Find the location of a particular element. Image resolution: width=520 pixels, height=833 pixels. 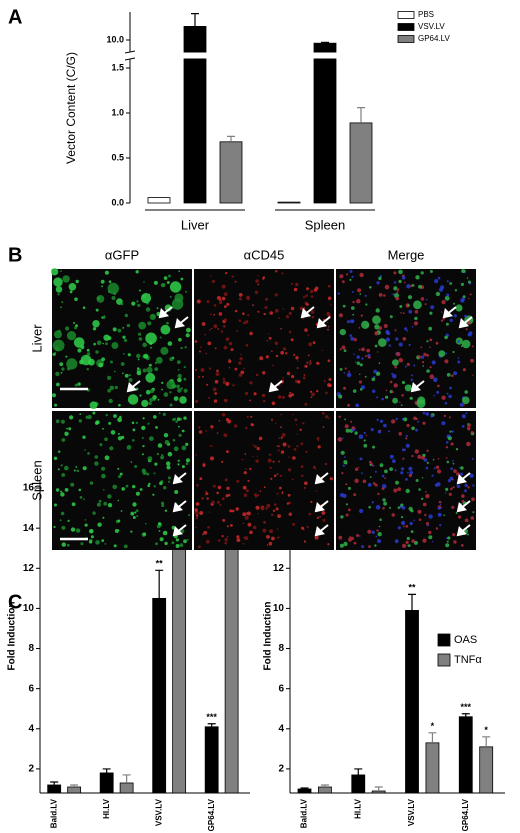

error-bar is located at coordinates (324, 785).